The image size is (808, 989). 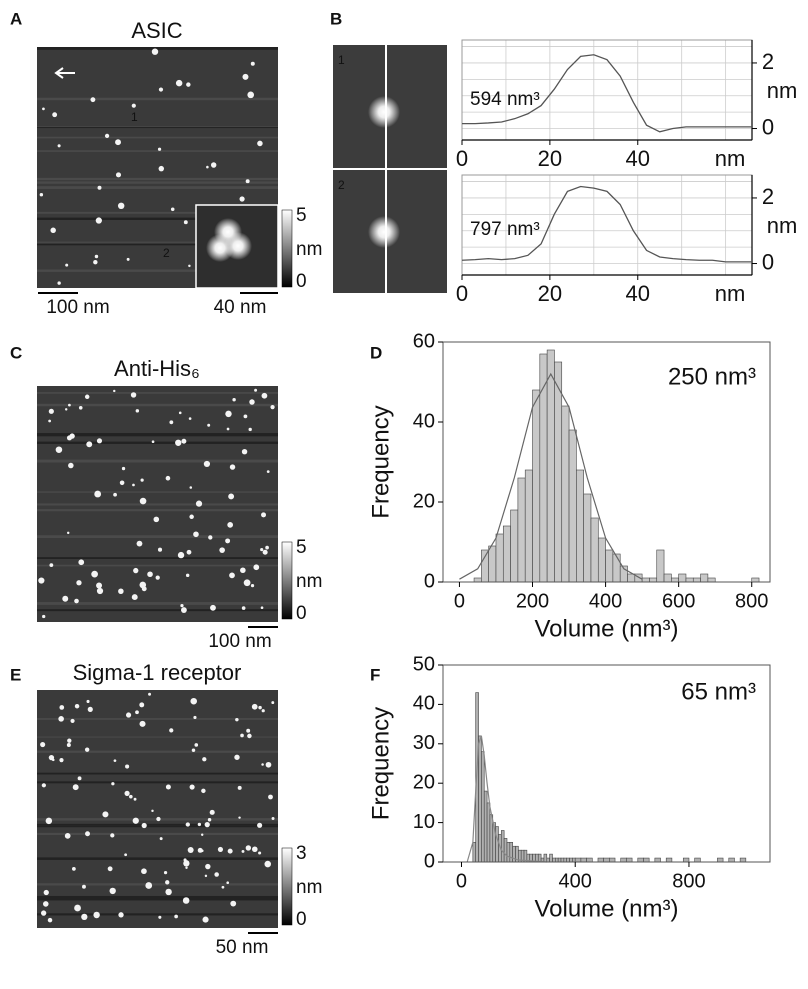 I want to click on colorbar-max: 5, so click(x=301, y=215).